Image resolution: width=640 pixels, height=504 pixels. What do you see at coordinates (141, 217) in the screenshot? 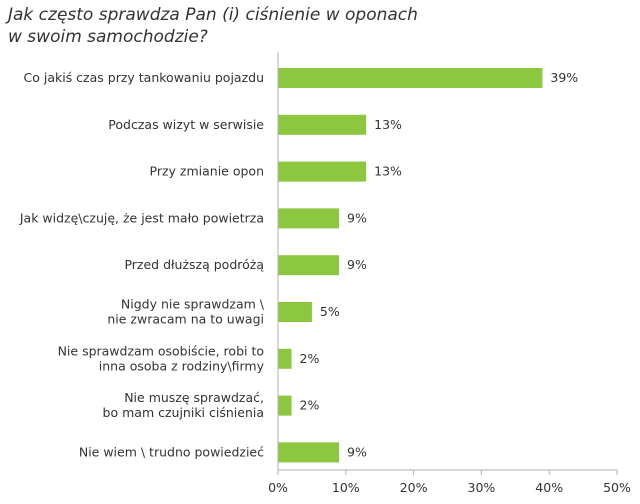
I see `category-label-4: Jak widzę\czuję, że jest mało powietrza` at bounding box center [141, 217].